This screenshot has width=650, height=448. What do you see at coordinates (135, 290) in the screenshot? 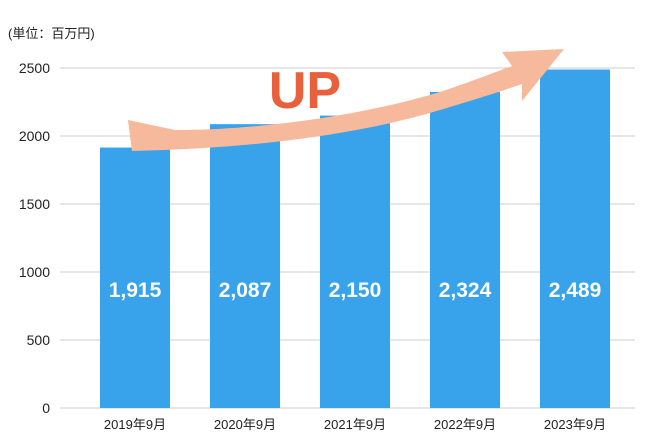
I see `value-label: 1,915` at bounding box center [135, 290].